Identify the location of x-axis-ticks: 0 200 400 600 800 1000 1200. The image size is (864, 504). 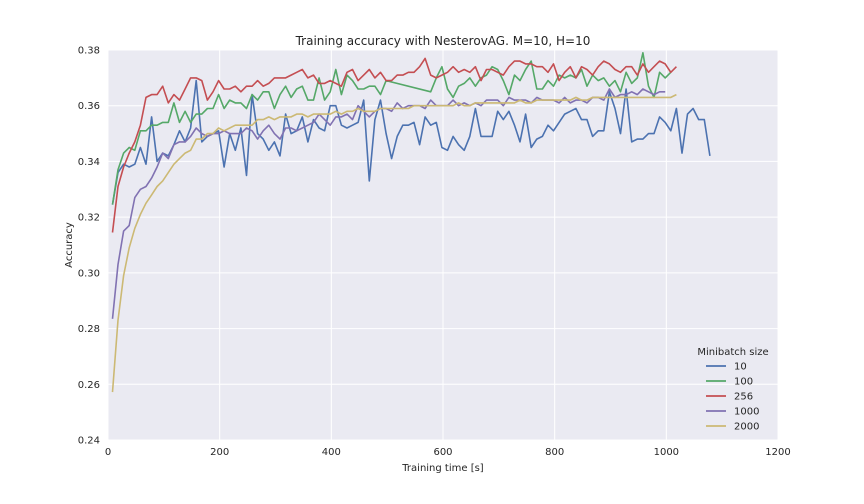
(448, 452).